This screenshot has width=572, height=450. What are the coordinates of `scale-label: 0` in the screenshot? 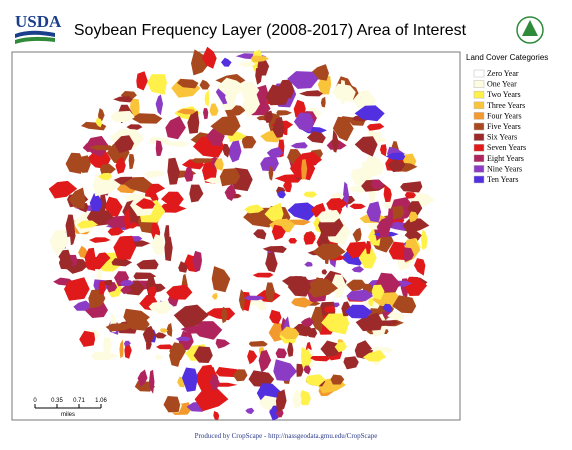 It's located at (35, 401).